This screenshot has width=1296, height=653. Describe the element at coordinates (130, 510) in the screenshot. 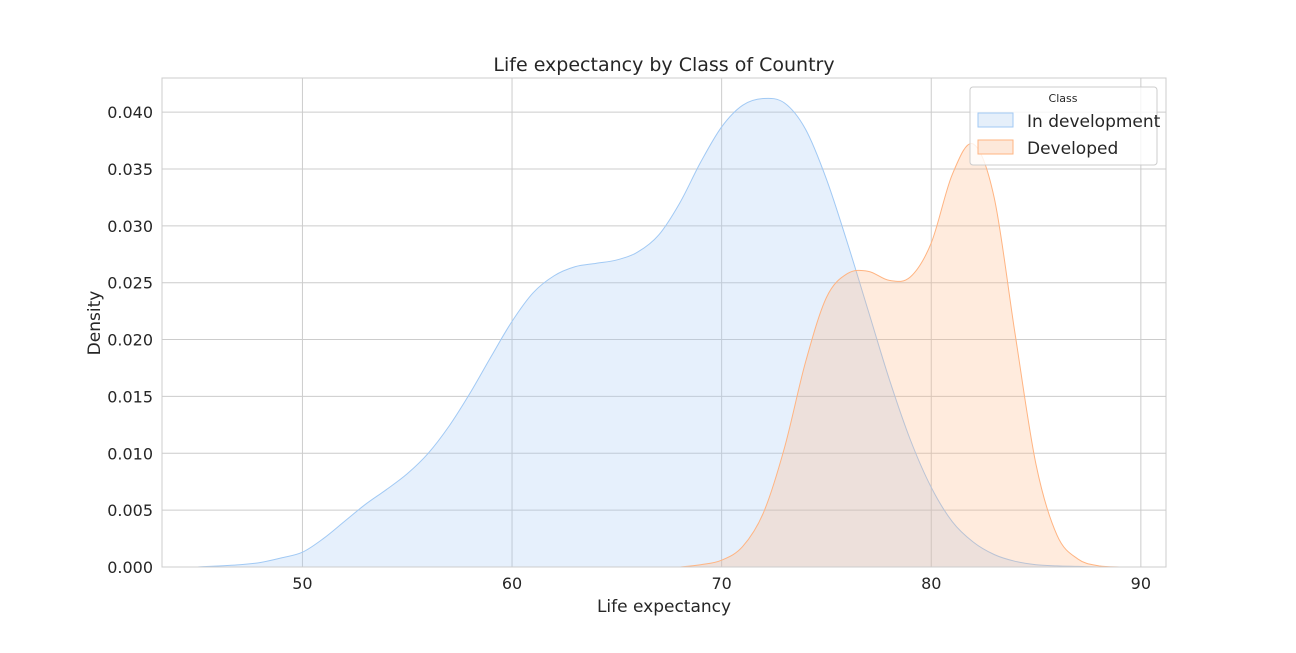

I see `y-tick-label: 0.005` at that location.